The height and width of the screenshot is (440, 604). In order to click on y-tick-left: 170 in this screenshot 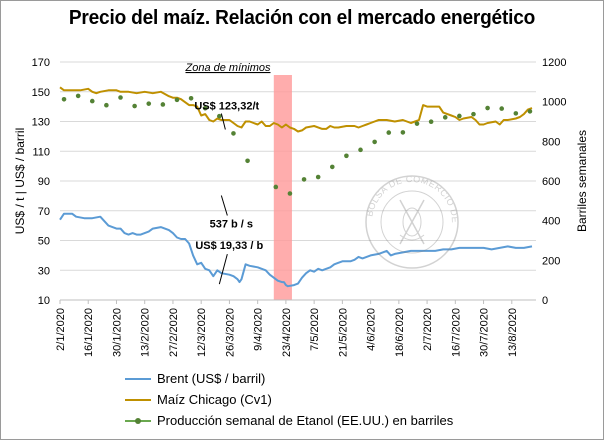, I will do `click(41, 63)`.